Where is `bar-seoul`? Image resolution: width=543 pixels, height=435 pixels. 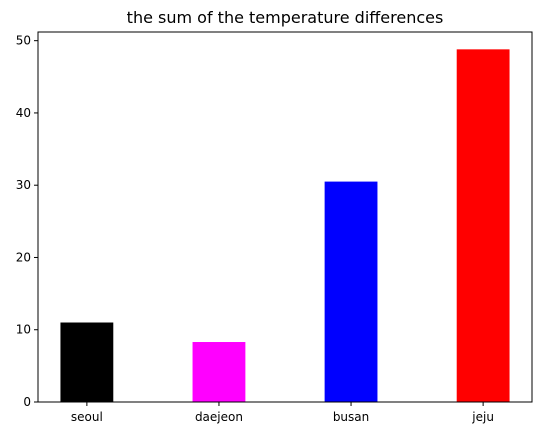 bar-seoul is located at coordinates (87, 362).